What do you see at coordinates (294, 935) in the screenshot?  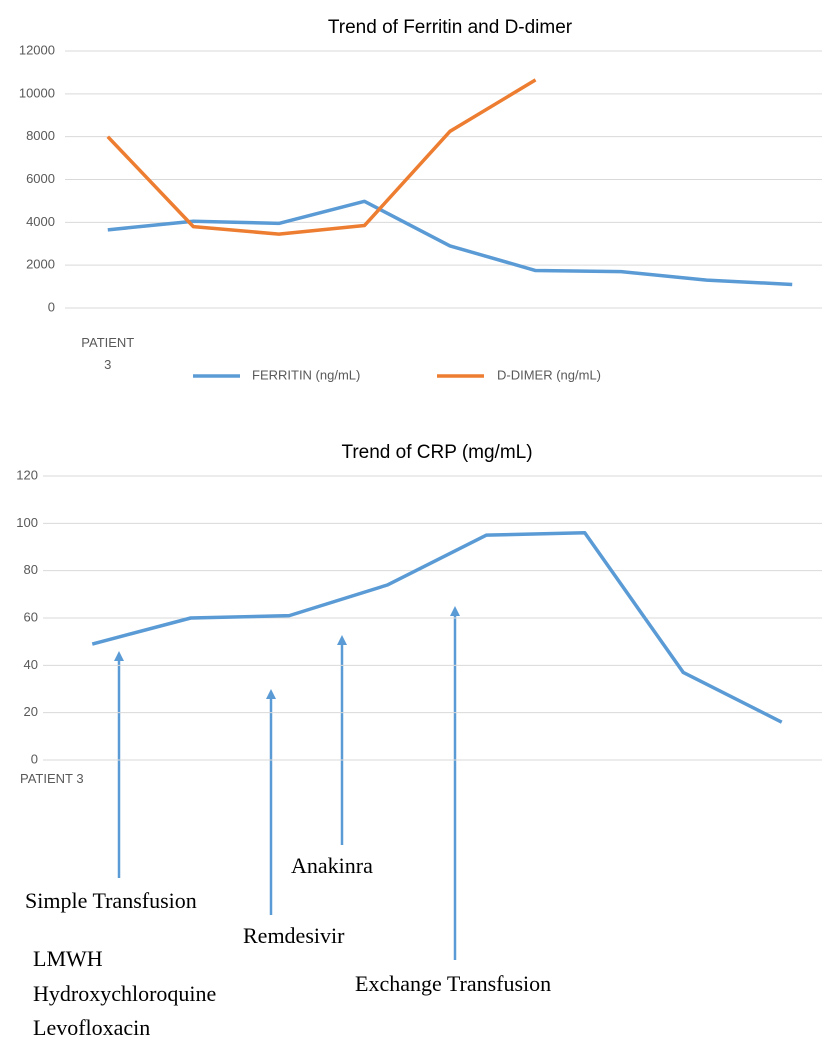 I see `annotation: Remdesivir` at bounding box center [294, 935].